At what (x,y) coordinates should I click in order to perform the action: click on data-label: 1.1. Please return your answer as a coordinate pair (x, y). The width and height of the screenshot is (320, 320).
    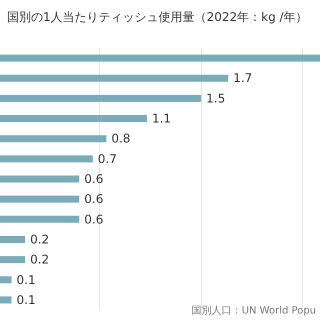
    Looking at the image, I should click on (162, 119).